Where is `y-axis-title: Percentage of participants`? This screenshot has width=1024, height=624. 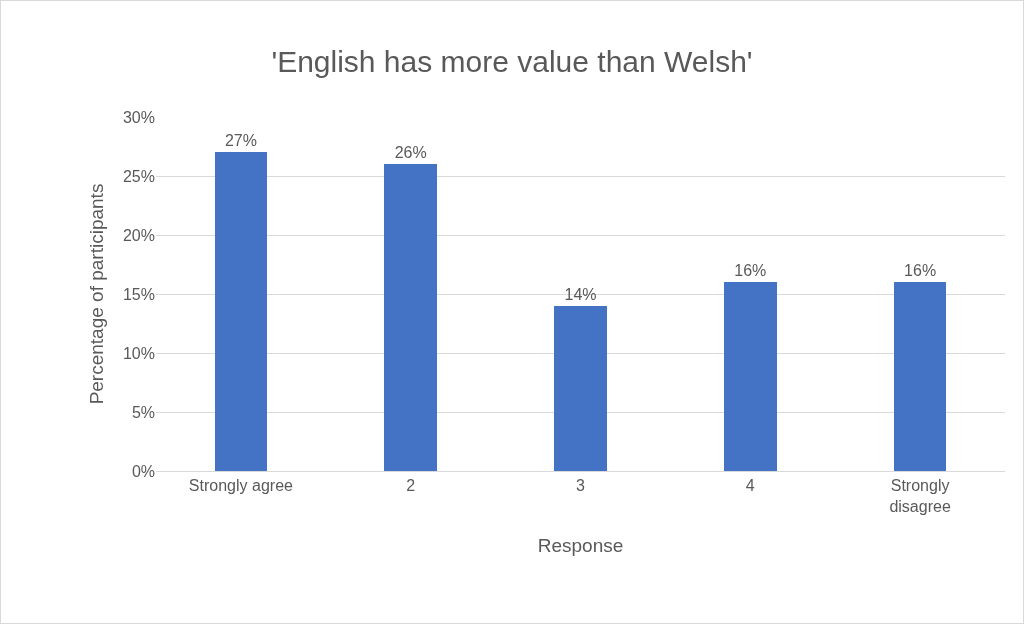 y-axis-title: Percentage of participants is located at coordinates (96, 294).